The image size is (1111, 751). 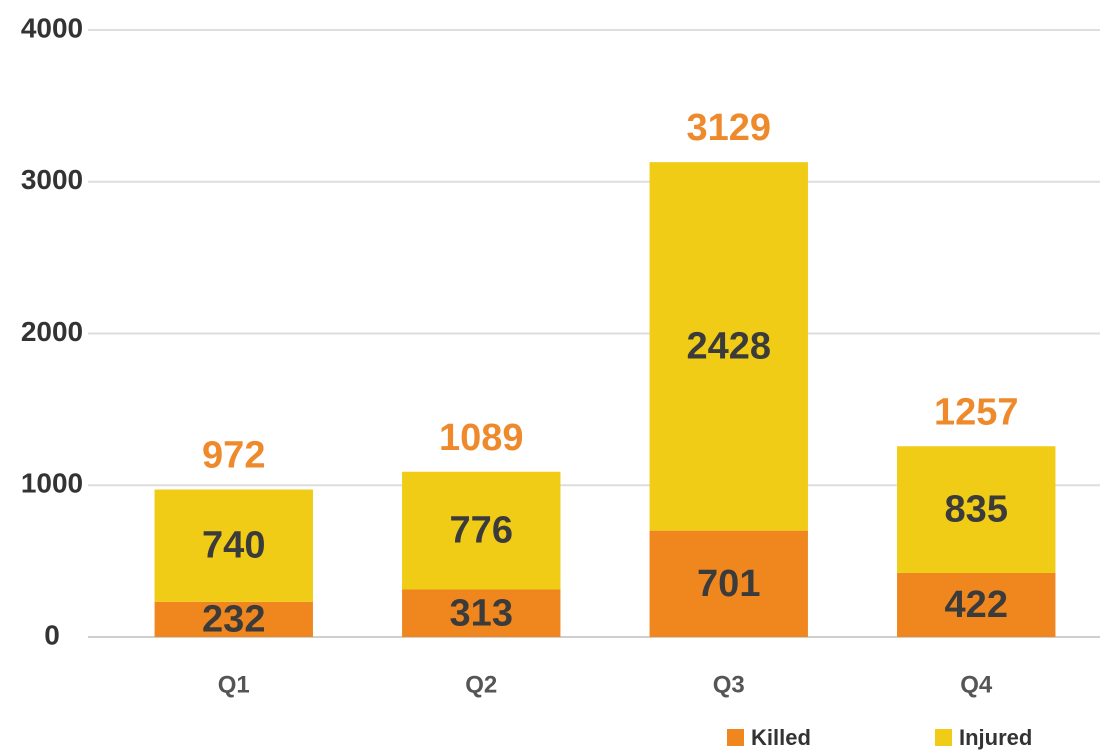 What do you see at coordinates (52, 331) in the screenshot?
I see `y-tick-label: 2000` at bounding box center [52, 331].